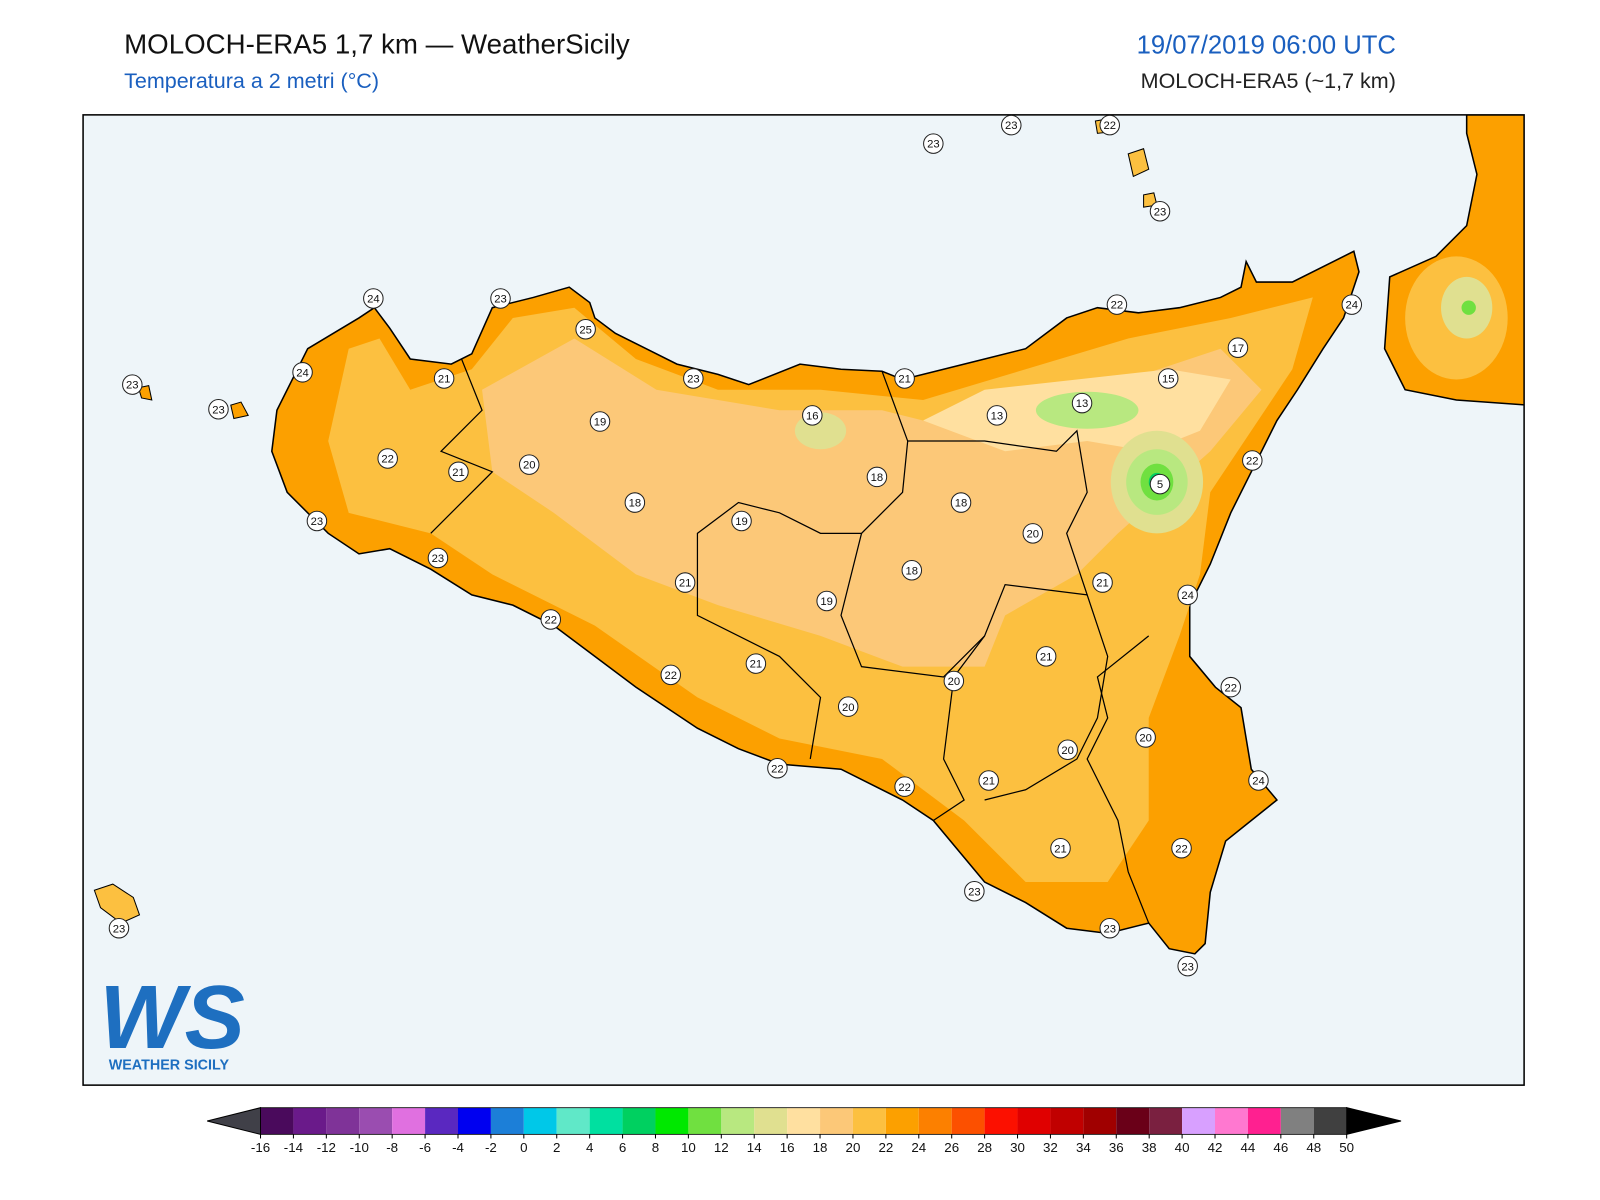  What do you see at coordinates (688, 1147) in the screenshot?
I see `colorbar-tick-label: 10` at bounding box center [688, 1147].